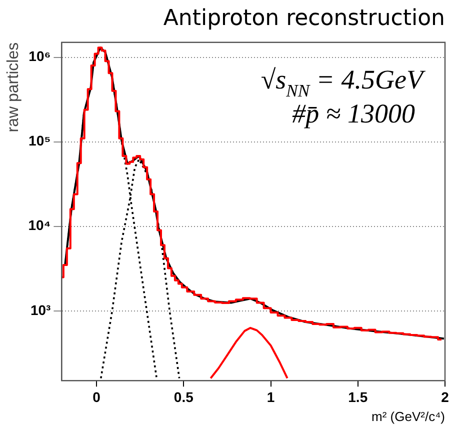 This screenshot has height=425, width=454. Describe the element at coordinates (270, 396) in the screenshot. I see `x-tick-label: 1` at that location.